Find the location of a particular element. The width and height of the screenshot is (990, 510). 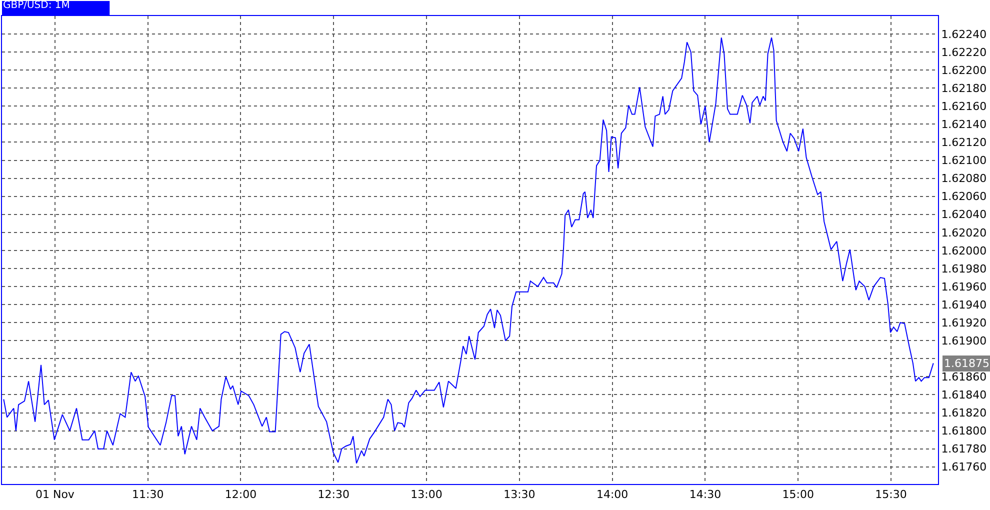

y-tick-label: 1.62060 is located at coordinates (964, 197).